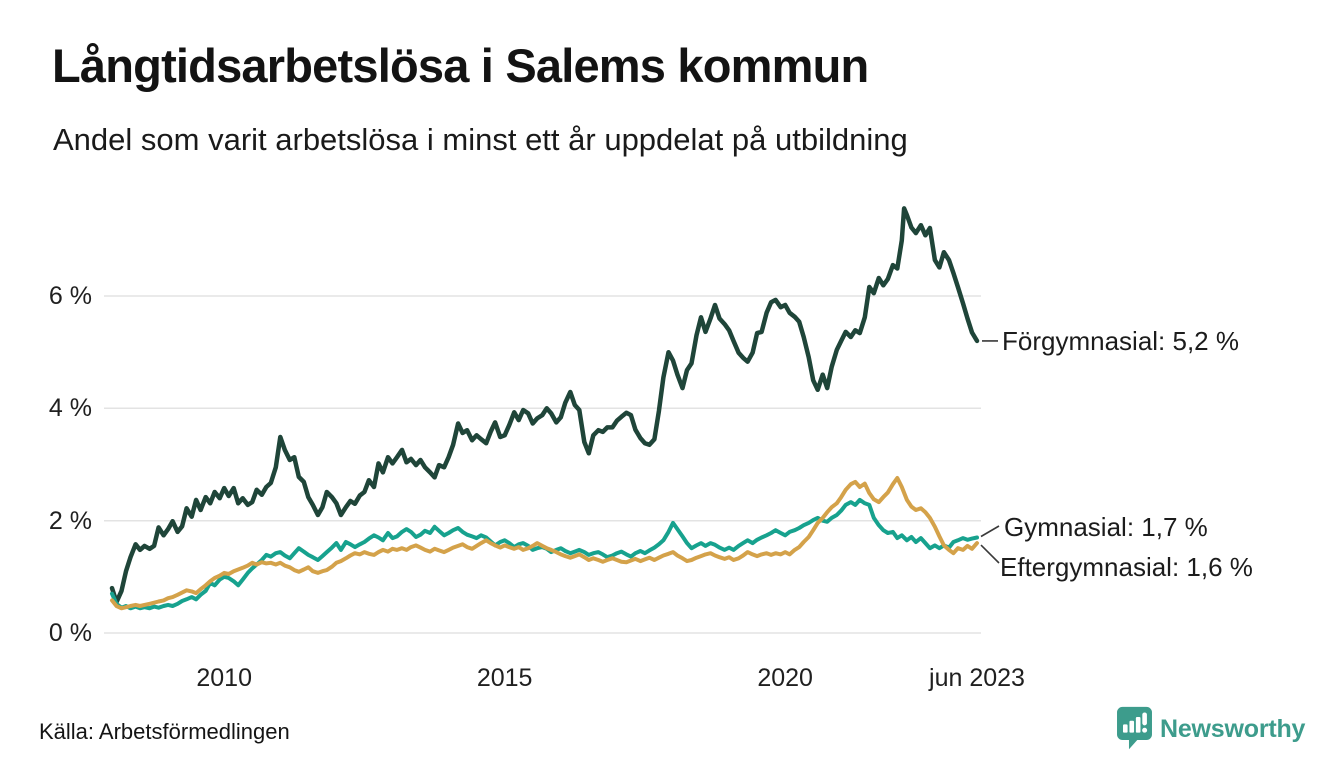 The width and height of the screenshot is (1340, 780). I want to click on x-tick-label-2015: 2015, so click(504, 678).